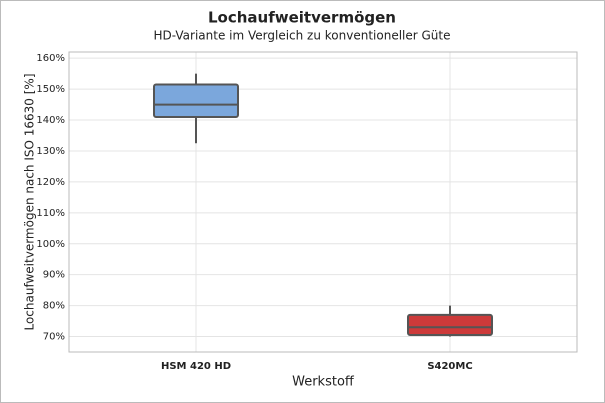  I want to click on y-tick-label: 90%, so click(54, 275).